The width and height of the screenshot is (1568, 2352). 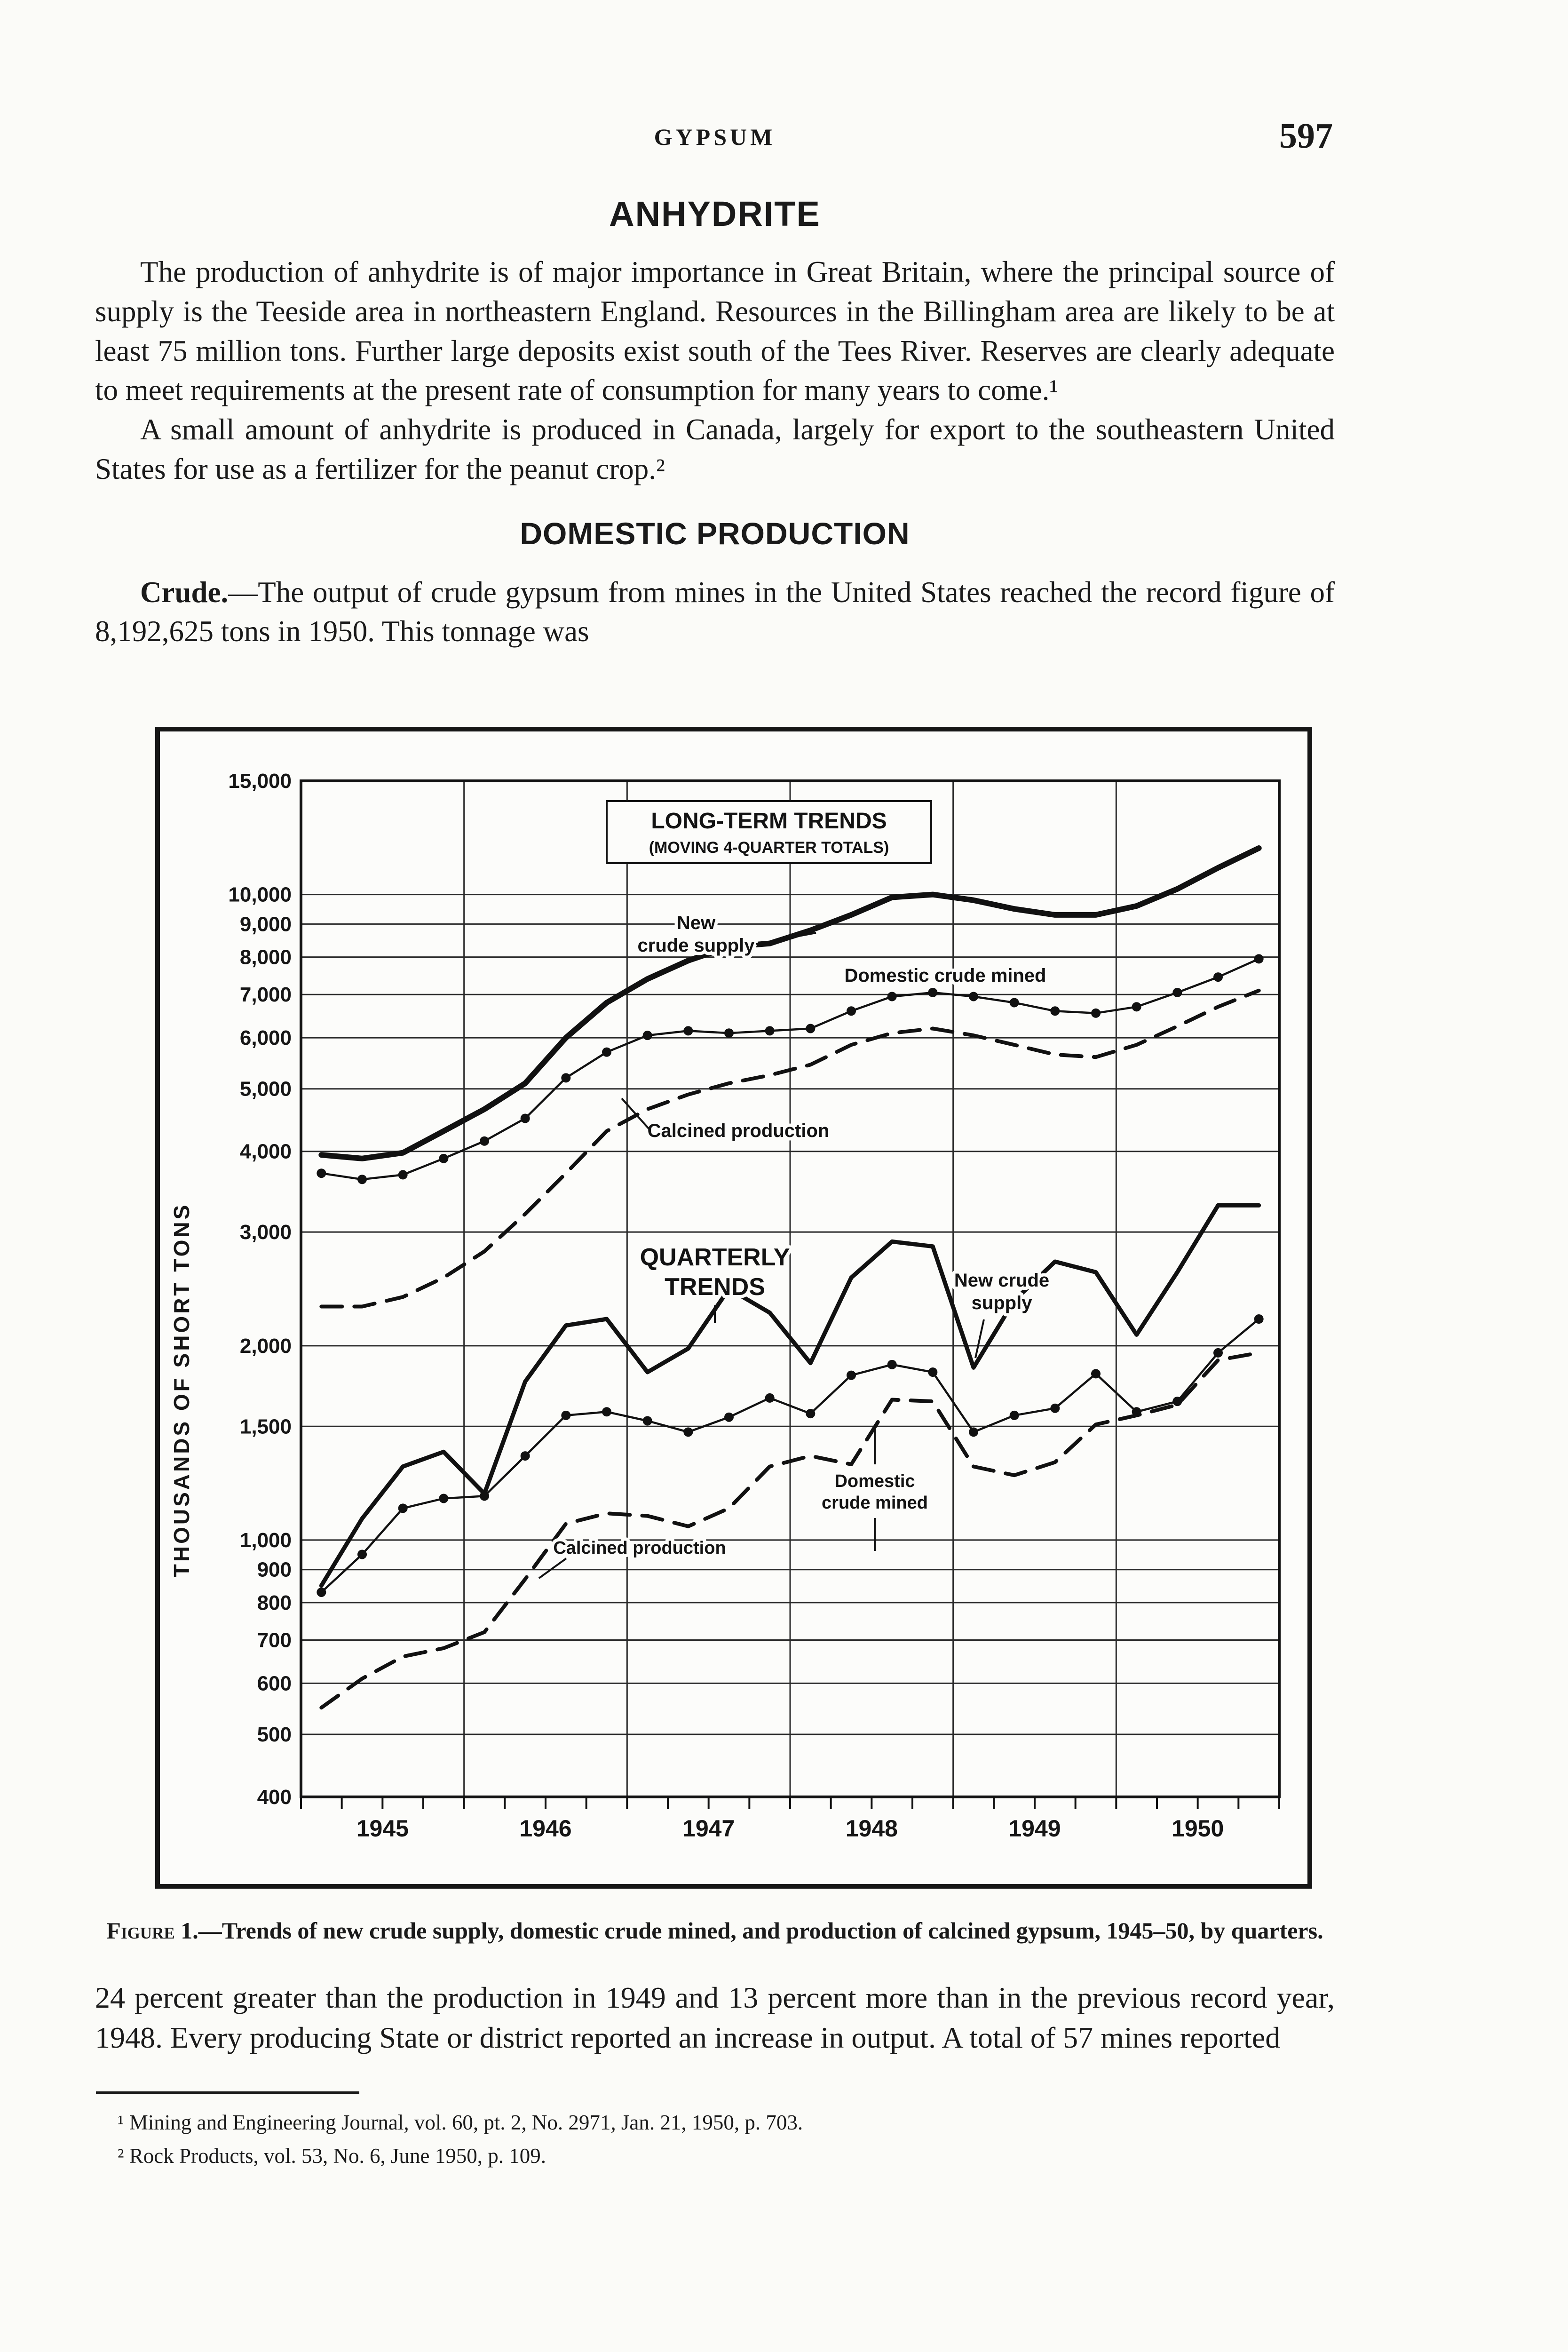 What do you see at coordinates (260, 894) in the screenshot?
I see `svg-text: 10,000` at bounding box center [260, 894].